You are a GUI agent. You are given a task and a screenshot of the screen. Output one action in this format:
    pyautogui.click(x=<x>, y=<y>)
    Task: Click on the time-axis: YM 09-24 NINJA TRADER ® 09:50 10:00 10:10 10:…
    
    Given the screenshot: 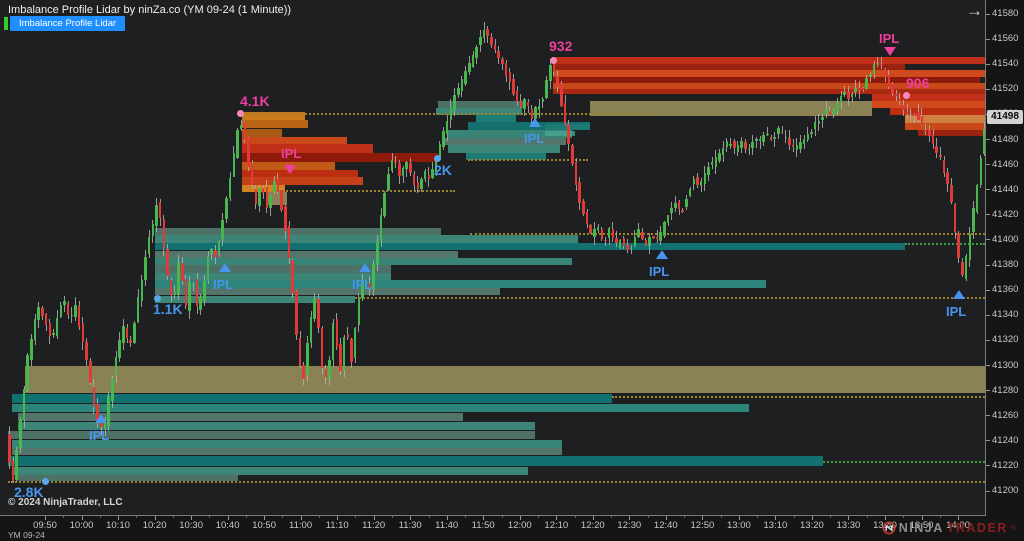 What is the action you would take?
    pyautogui.click(x=512, y=528)
    